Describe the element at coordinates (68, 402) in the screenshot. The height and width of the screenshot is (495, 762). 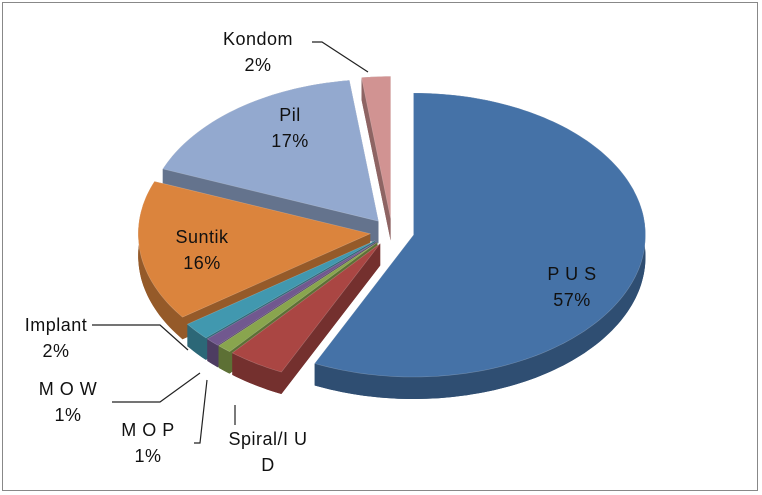
I see `data-label: M O W 1%` at that location.